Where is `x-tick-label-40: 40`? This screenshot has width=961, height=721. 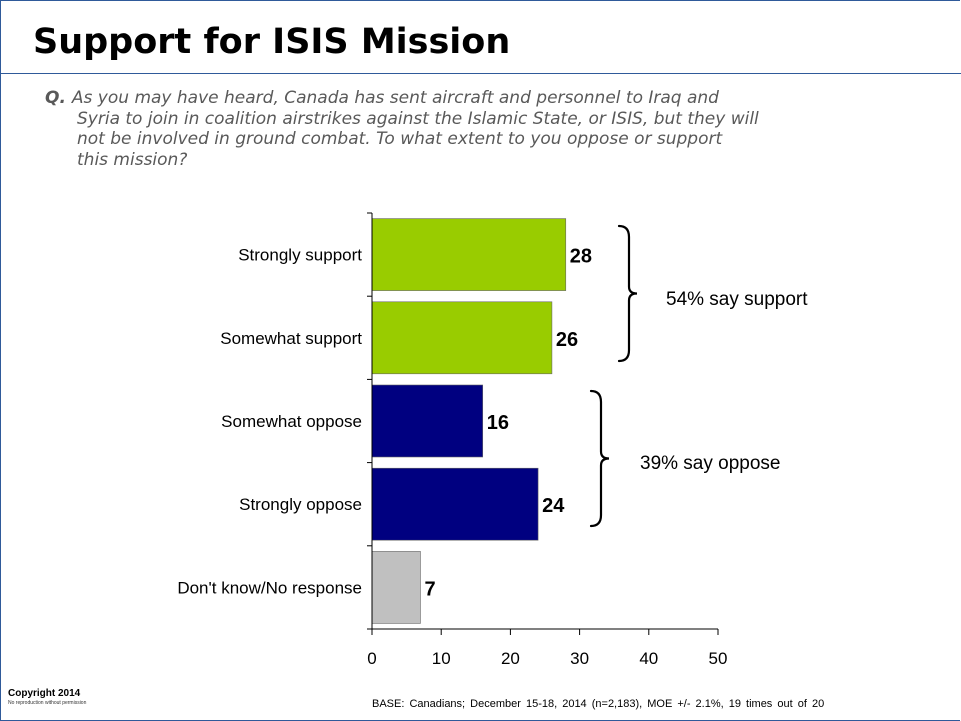 x-tick-label-40: 40 is located at coordinates (648, 658).